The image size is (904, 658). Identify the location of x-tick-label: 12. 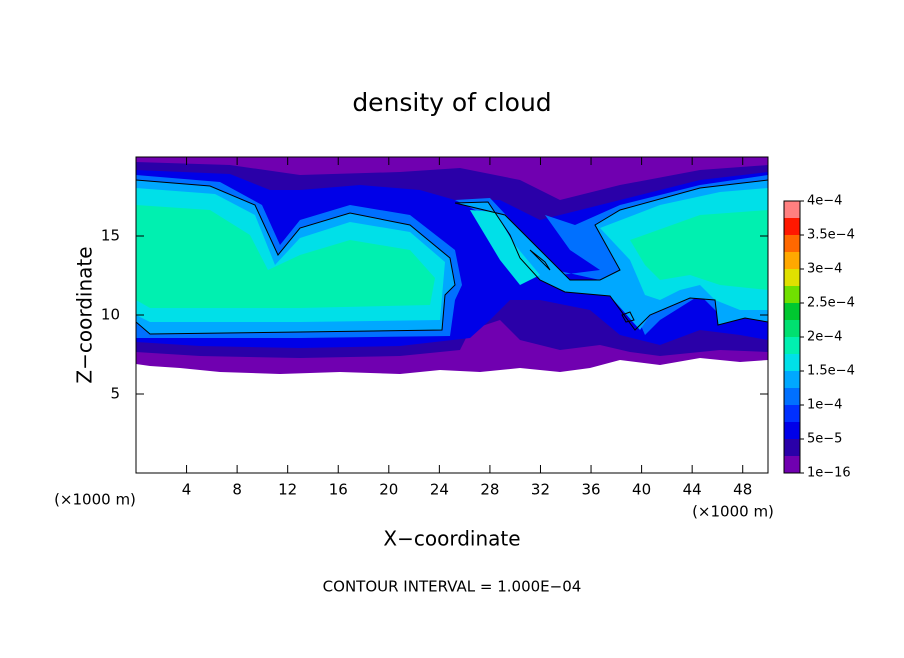
(287, 490).